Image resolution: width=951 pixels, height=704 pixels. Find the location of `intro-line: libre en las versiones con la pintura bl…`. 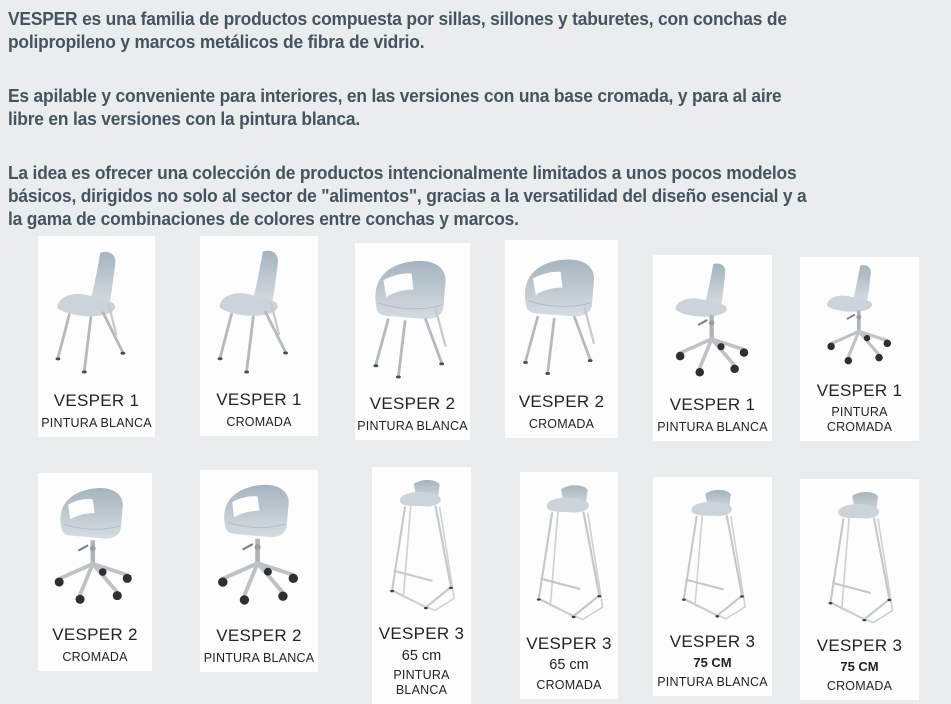

intro-line: libre en las versiones con la pintura bl… is located at coordinates (184, 118).